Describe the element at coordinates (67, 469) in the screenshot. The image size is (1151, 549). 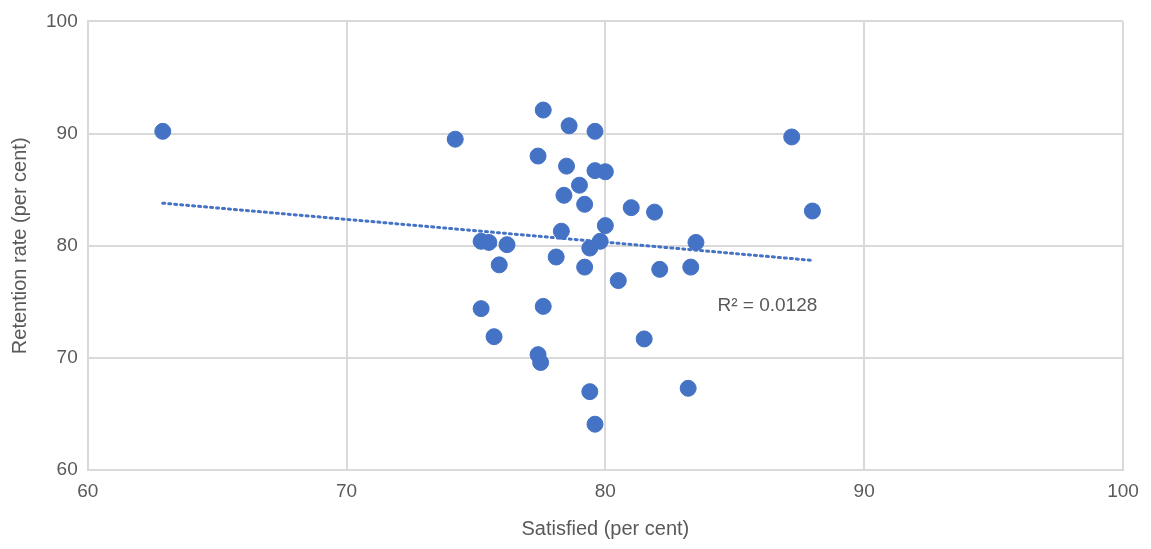
I see `y-tick-label: 60` at that location.